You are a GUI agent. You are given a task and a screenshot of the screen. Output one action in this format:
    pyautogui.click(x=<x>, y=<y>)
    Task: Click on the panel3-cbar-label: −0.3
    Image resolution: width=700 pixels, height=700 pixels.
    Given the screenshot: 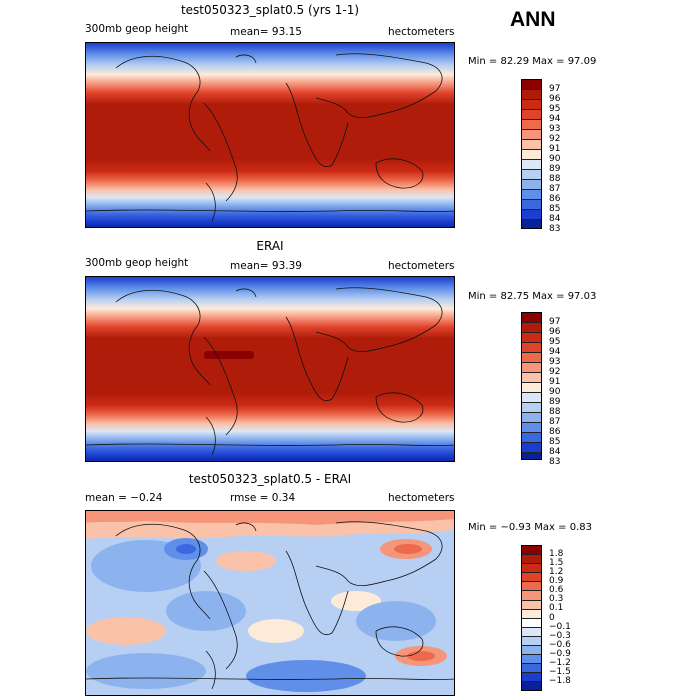 What is the action you would take?
    pyautogui.click(x=560, y=636)
    